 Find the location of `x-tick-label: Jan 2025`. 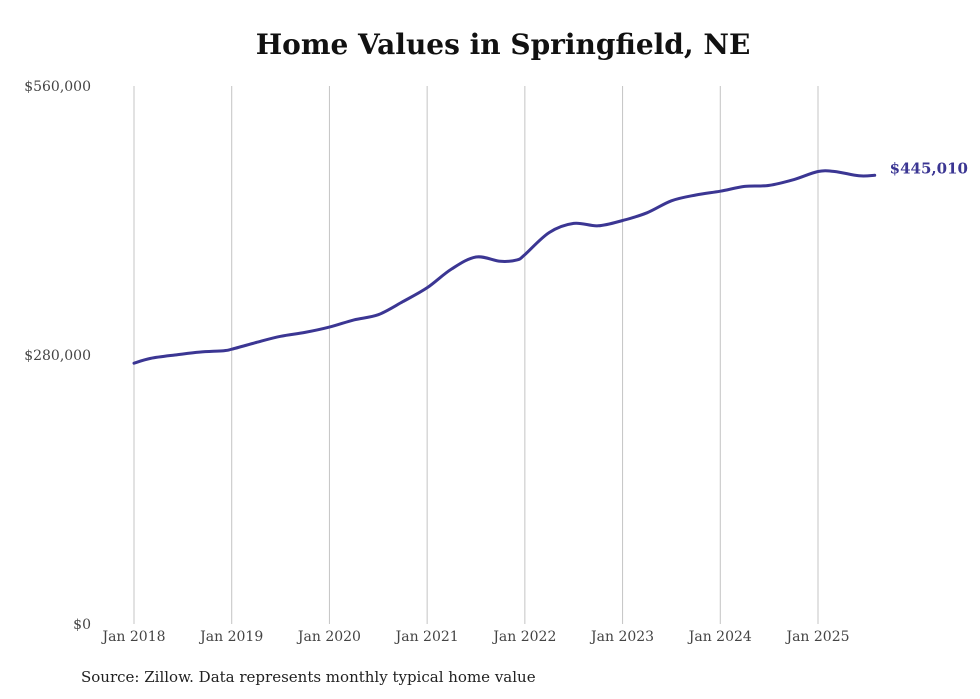

x-tick-label: Jan 2025 is located at coordinates (816, 637).